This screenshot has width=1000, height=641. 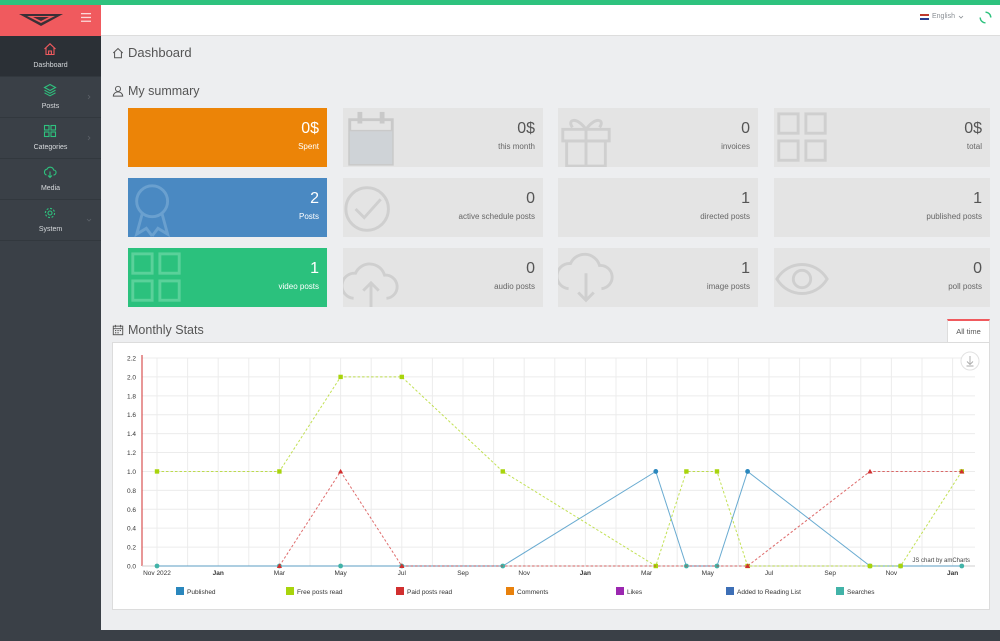 I want to click on sidebar: Dashboard Posts Categories Media System, so click(x=50, y=323).